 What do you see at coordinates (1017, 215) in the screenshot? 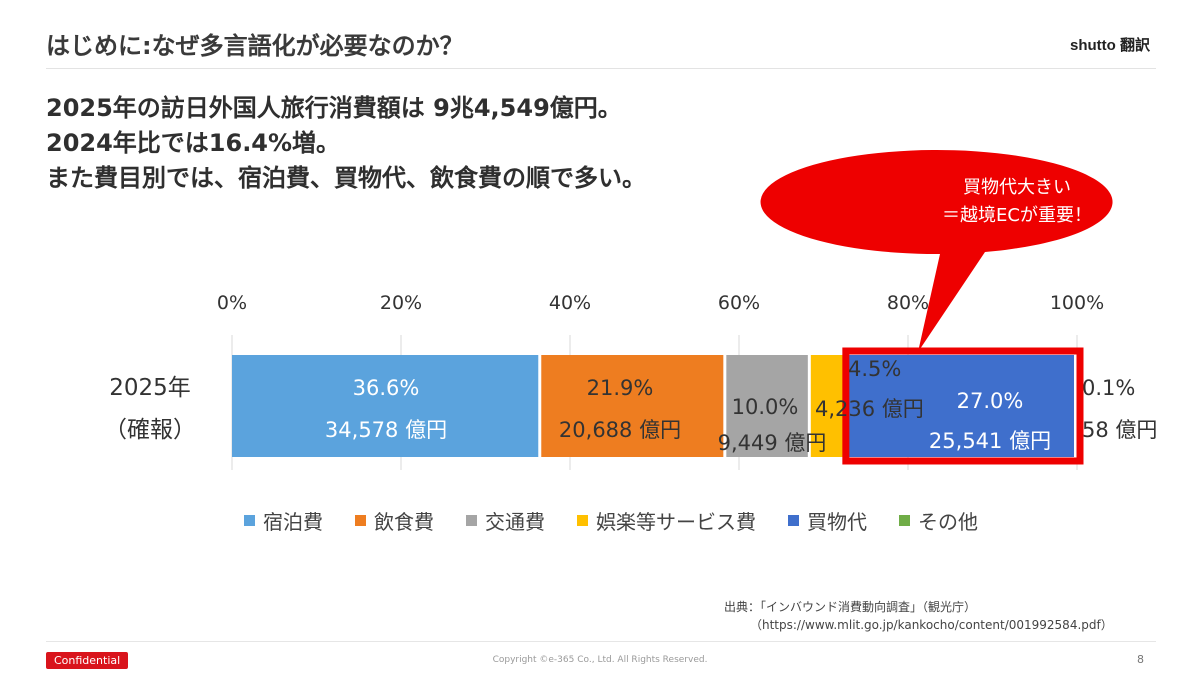
I see `callout-line-2: ＝越境ECが重要！` at bounding box center [1017, 215].